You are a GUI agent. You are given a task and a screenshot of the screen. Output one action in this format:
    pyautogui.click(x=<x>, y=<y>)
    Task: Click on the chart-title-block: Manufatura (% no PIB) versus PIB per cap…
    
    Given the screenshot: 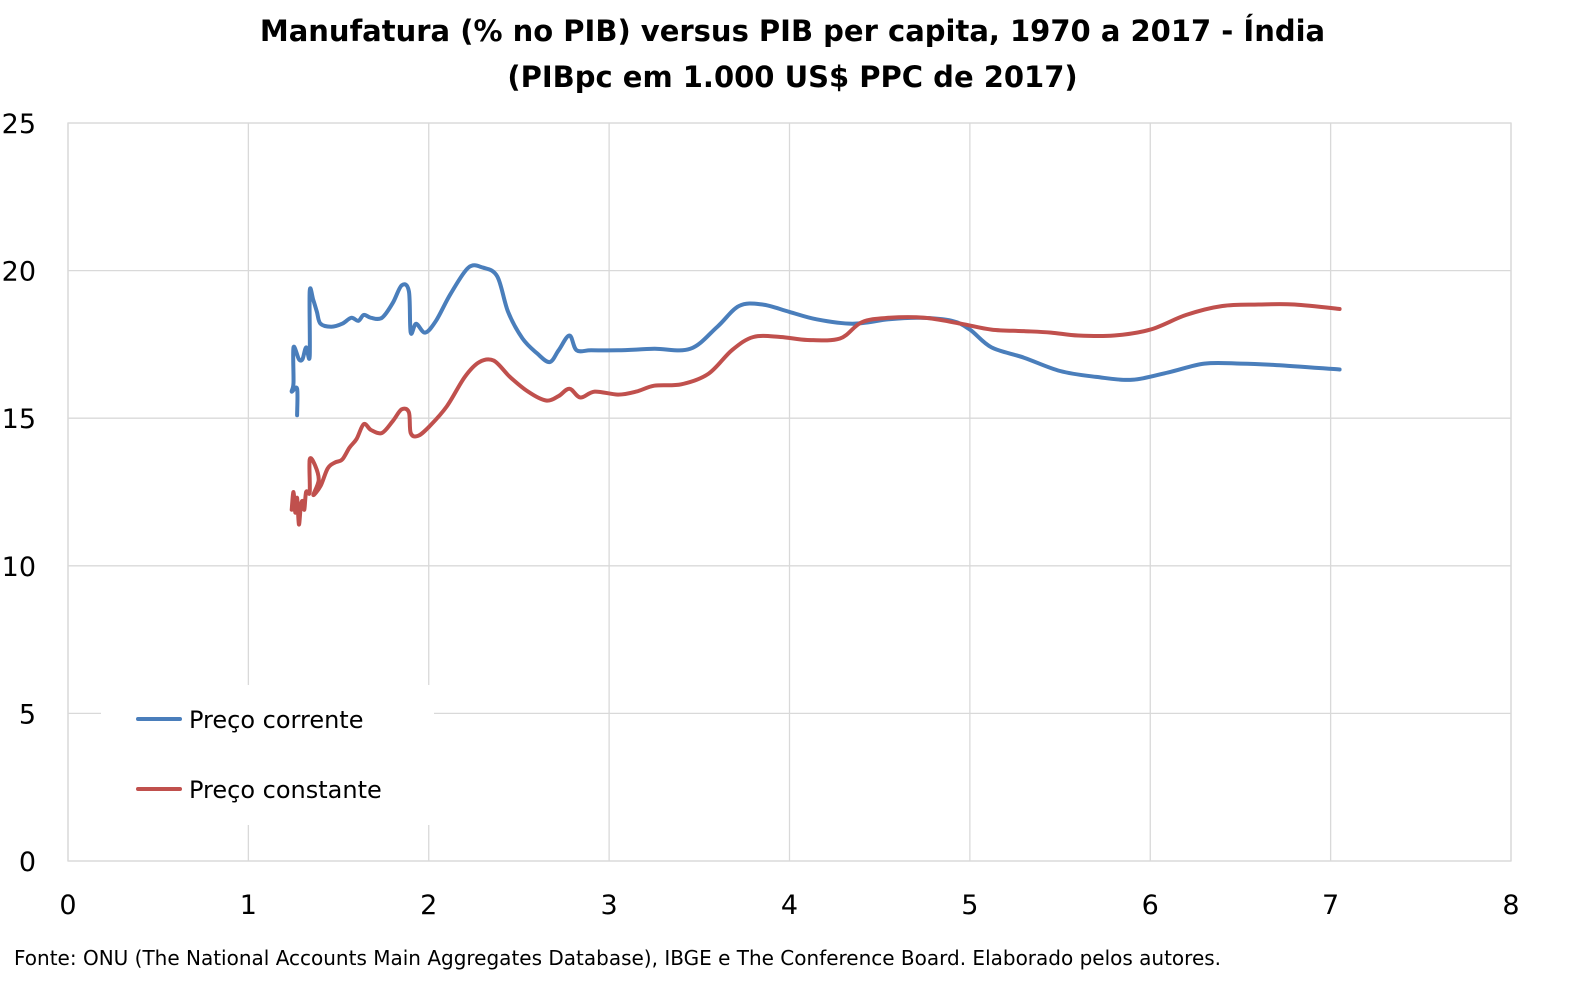 What is the action you would take?
    pyautogui.click(x=792, y=54)
    